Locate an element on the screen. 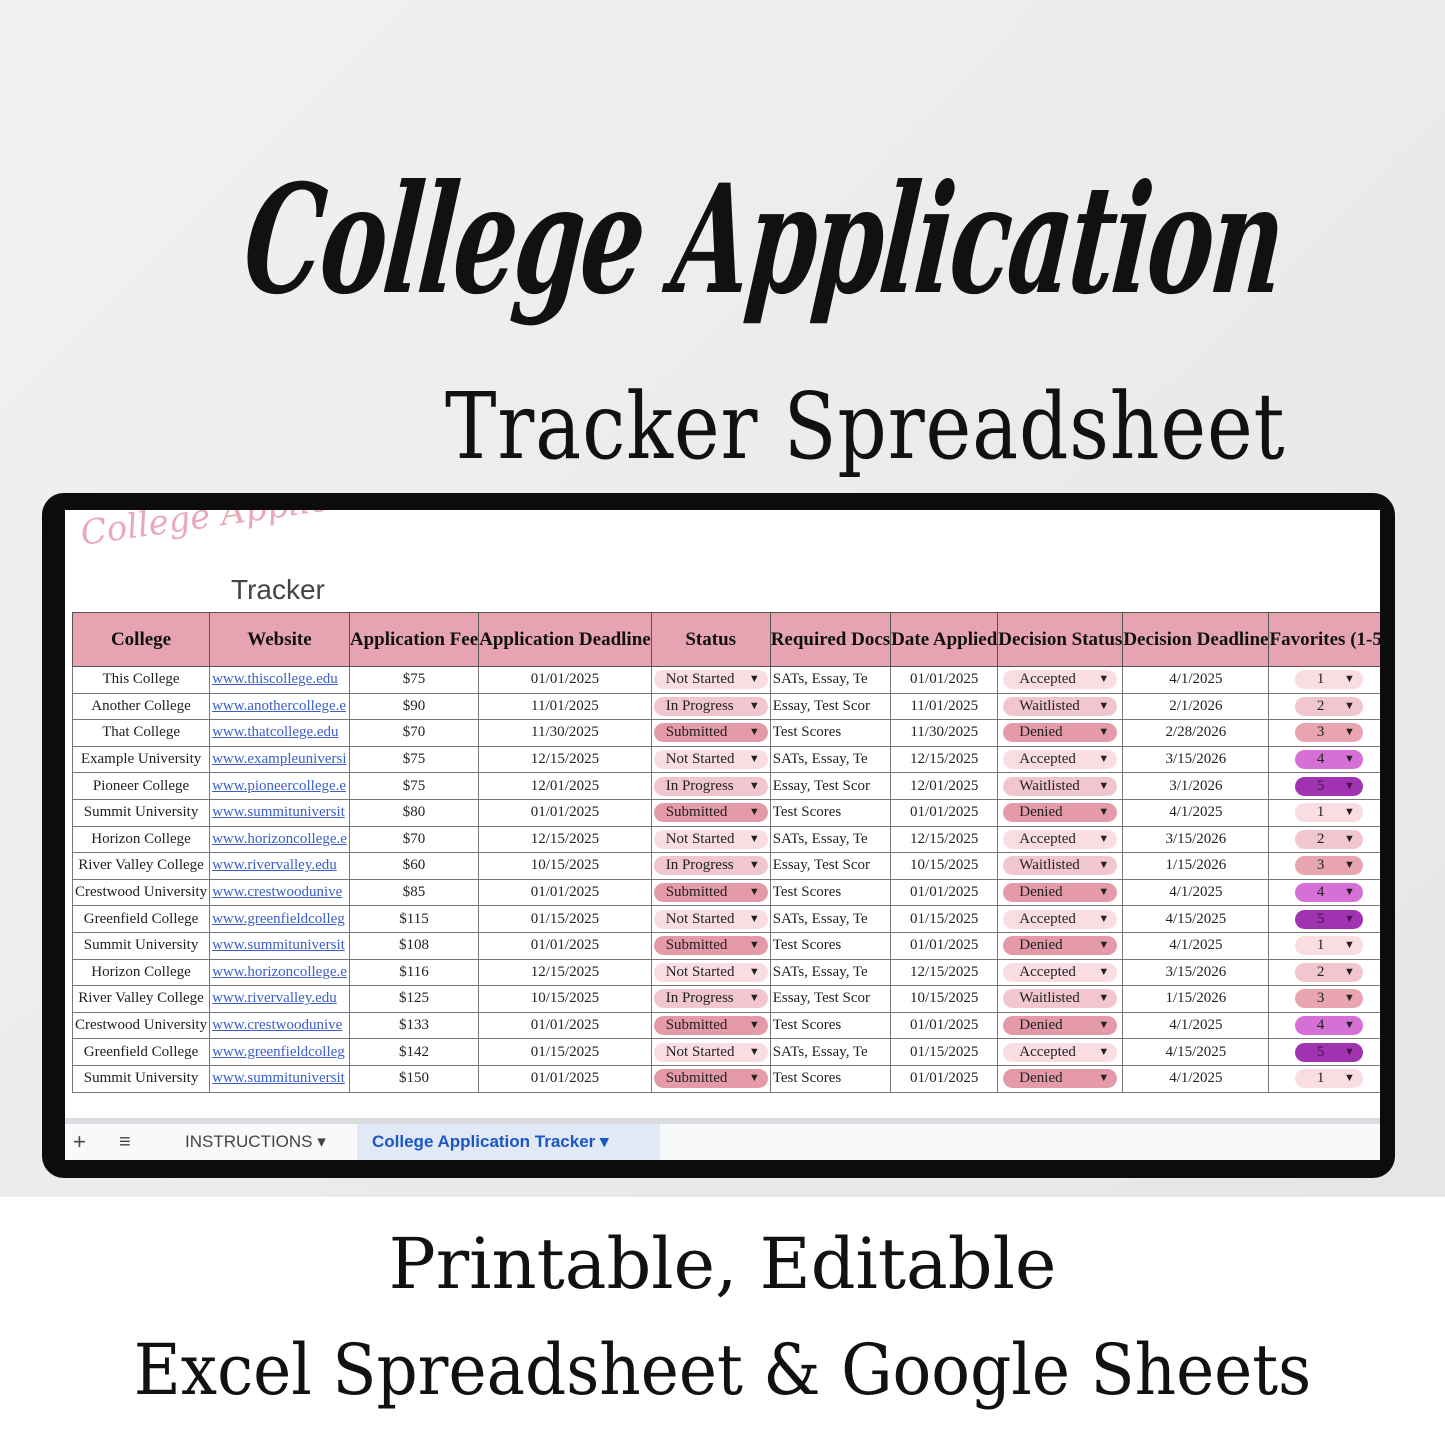  website-link: www.exampleuniversi is located at coordinates (279, 759).